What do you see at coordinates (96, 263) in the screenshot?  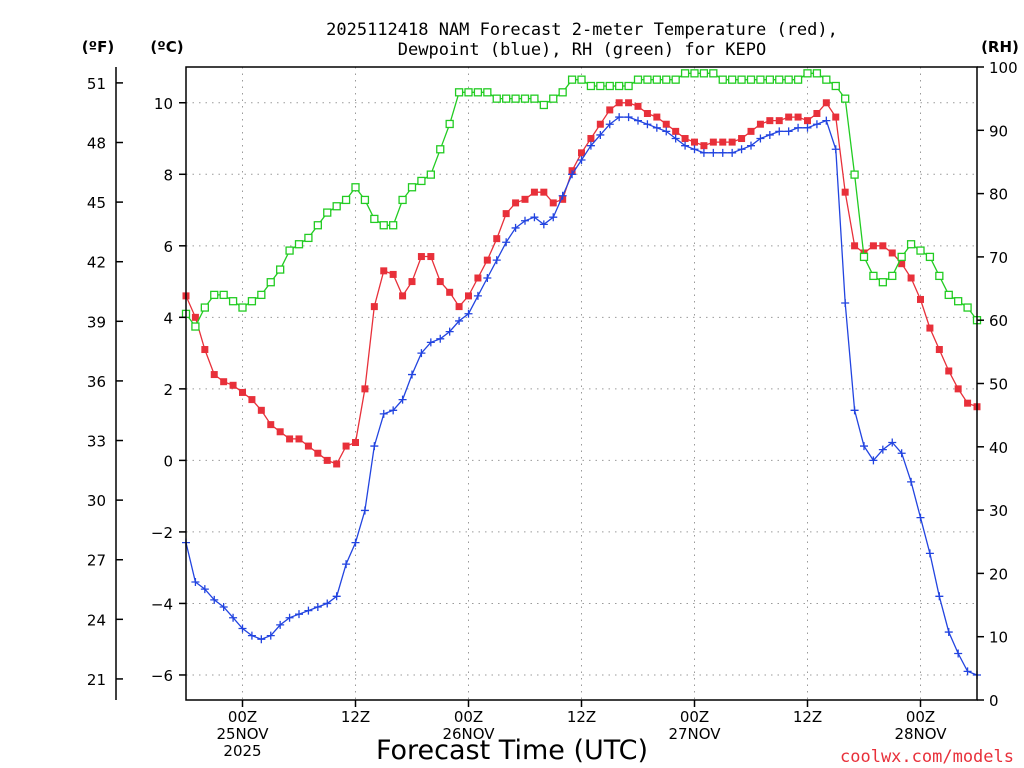 I see `fahrenheit-tick-label: 42` at bounding box center [96, 263].